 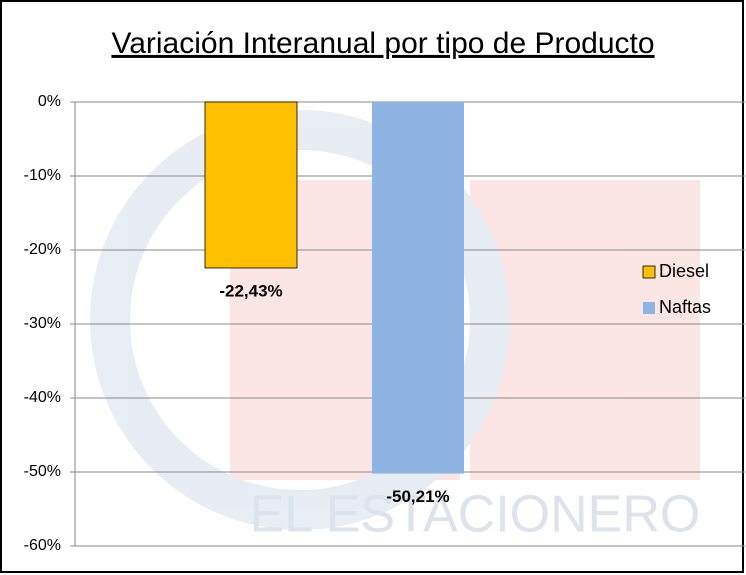 What do you see at coordinates (42, 175) in the screenshot?
I see `y-tick-label: -10%` at bounding box center [42, 175].